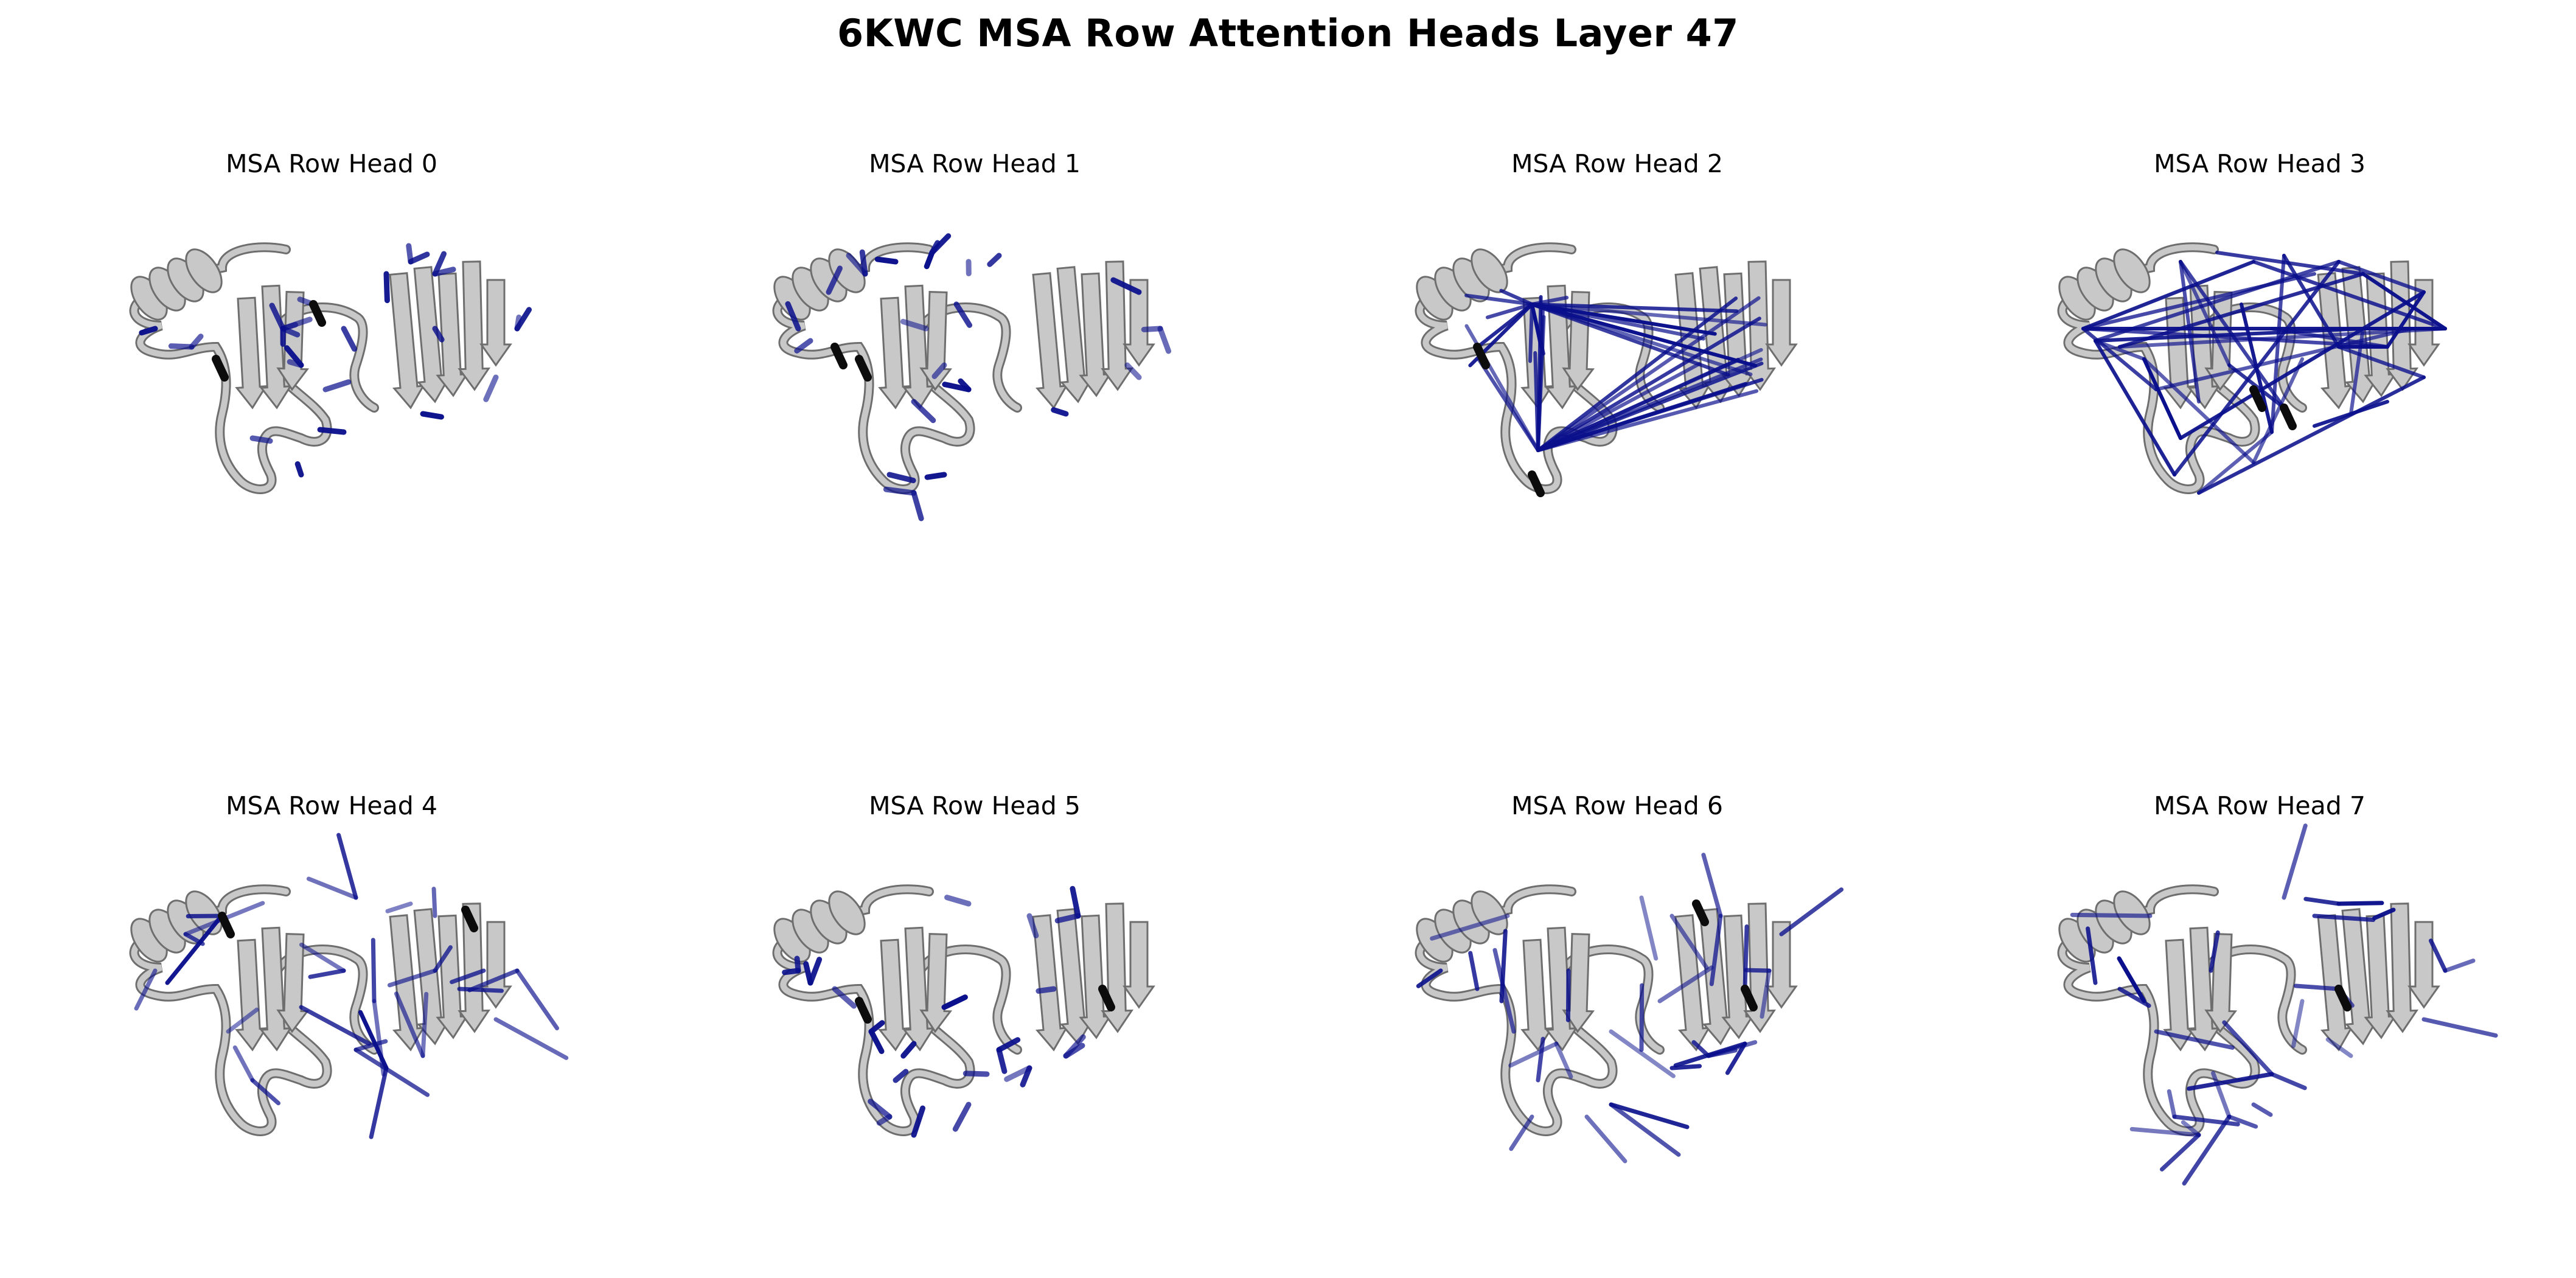  What do you see at coordinates (1617, 805) in the screenshot?
I see `panel-title: MSA Row Head 6` at bounding box center [1617, 805].